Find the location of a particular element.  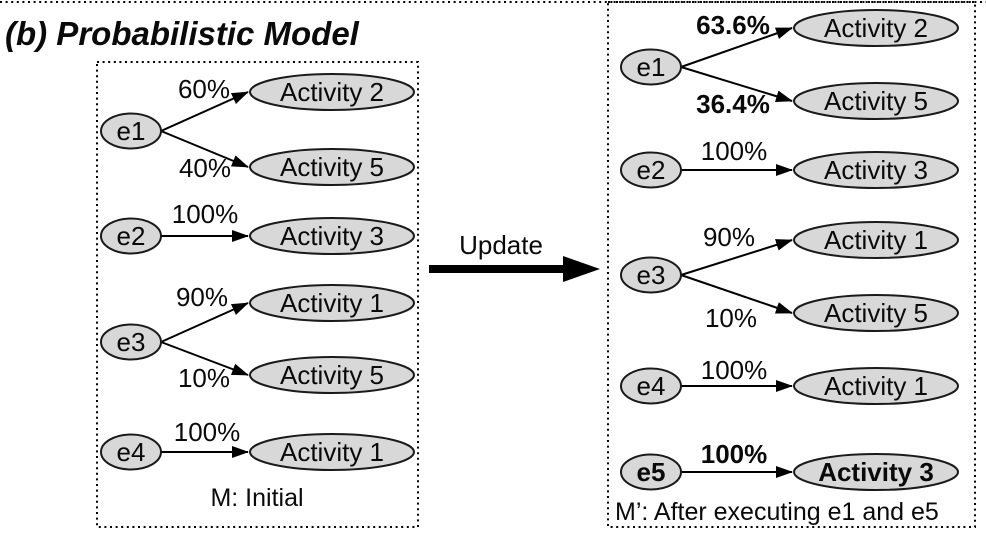

panel-caption-updated: M’: After executing e1 and e5 is located at coordinates (777, 512).